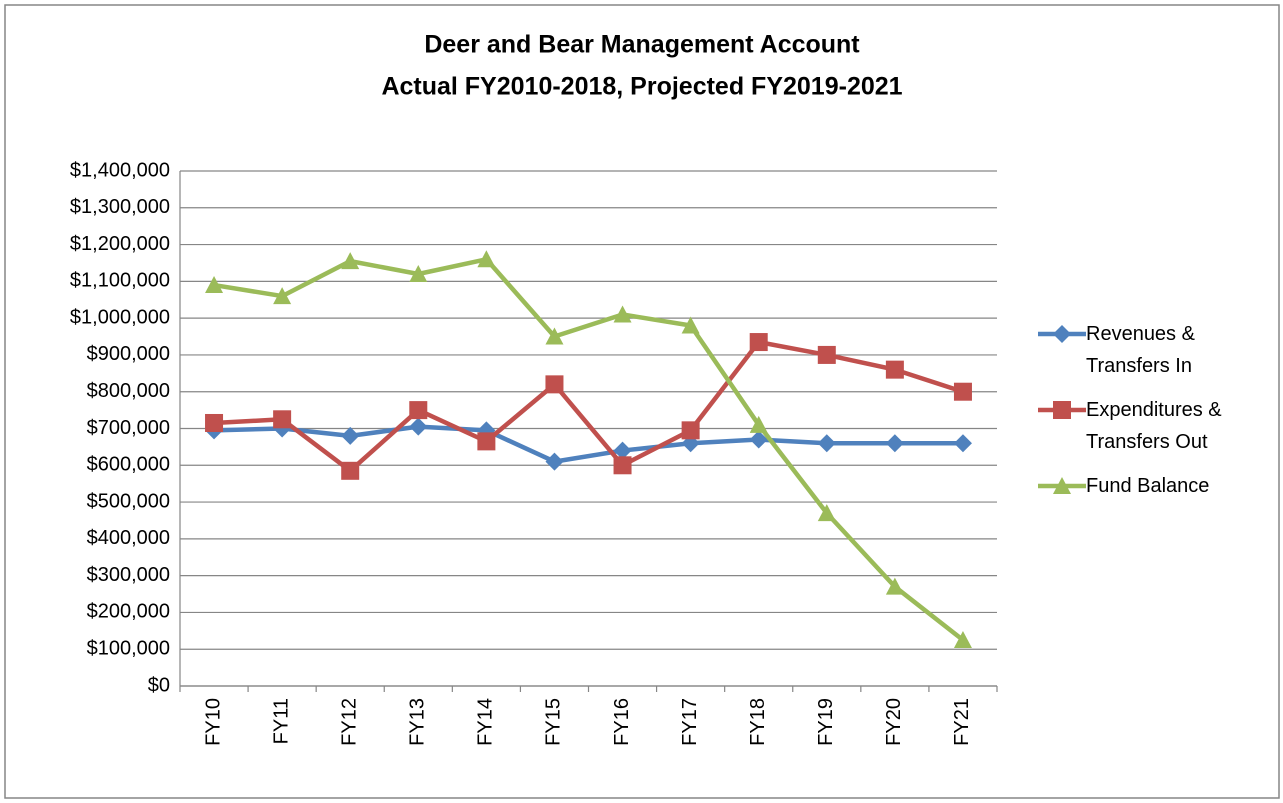  Describe the element at coordinates (128, 612) in the screenshot. I see `y-tick-label: $200,000` at that location.